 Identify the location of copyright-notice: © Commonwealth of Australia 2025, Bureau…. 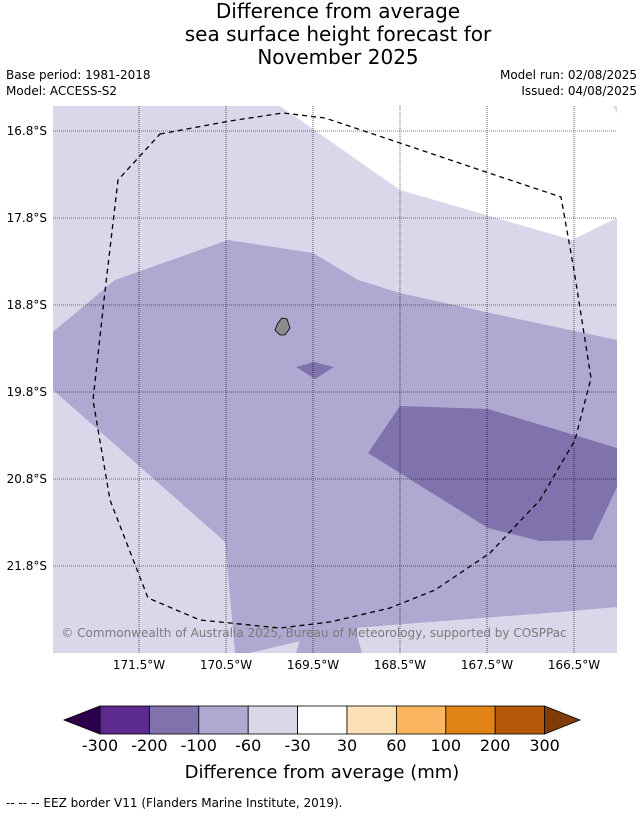
(313, 633).